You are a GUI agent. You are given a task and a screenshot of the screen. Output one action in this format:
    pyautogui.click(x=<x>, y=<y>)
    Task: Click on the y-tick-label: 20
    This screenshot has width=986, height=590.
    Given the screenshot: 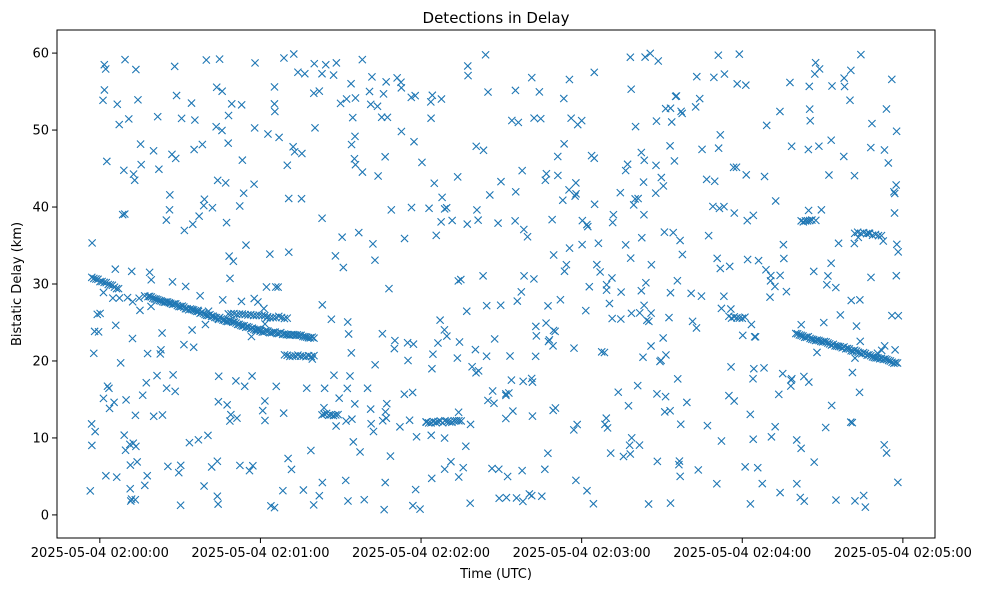 What is the action you would take?
    pyautogui.click(x=40, y=361)
    